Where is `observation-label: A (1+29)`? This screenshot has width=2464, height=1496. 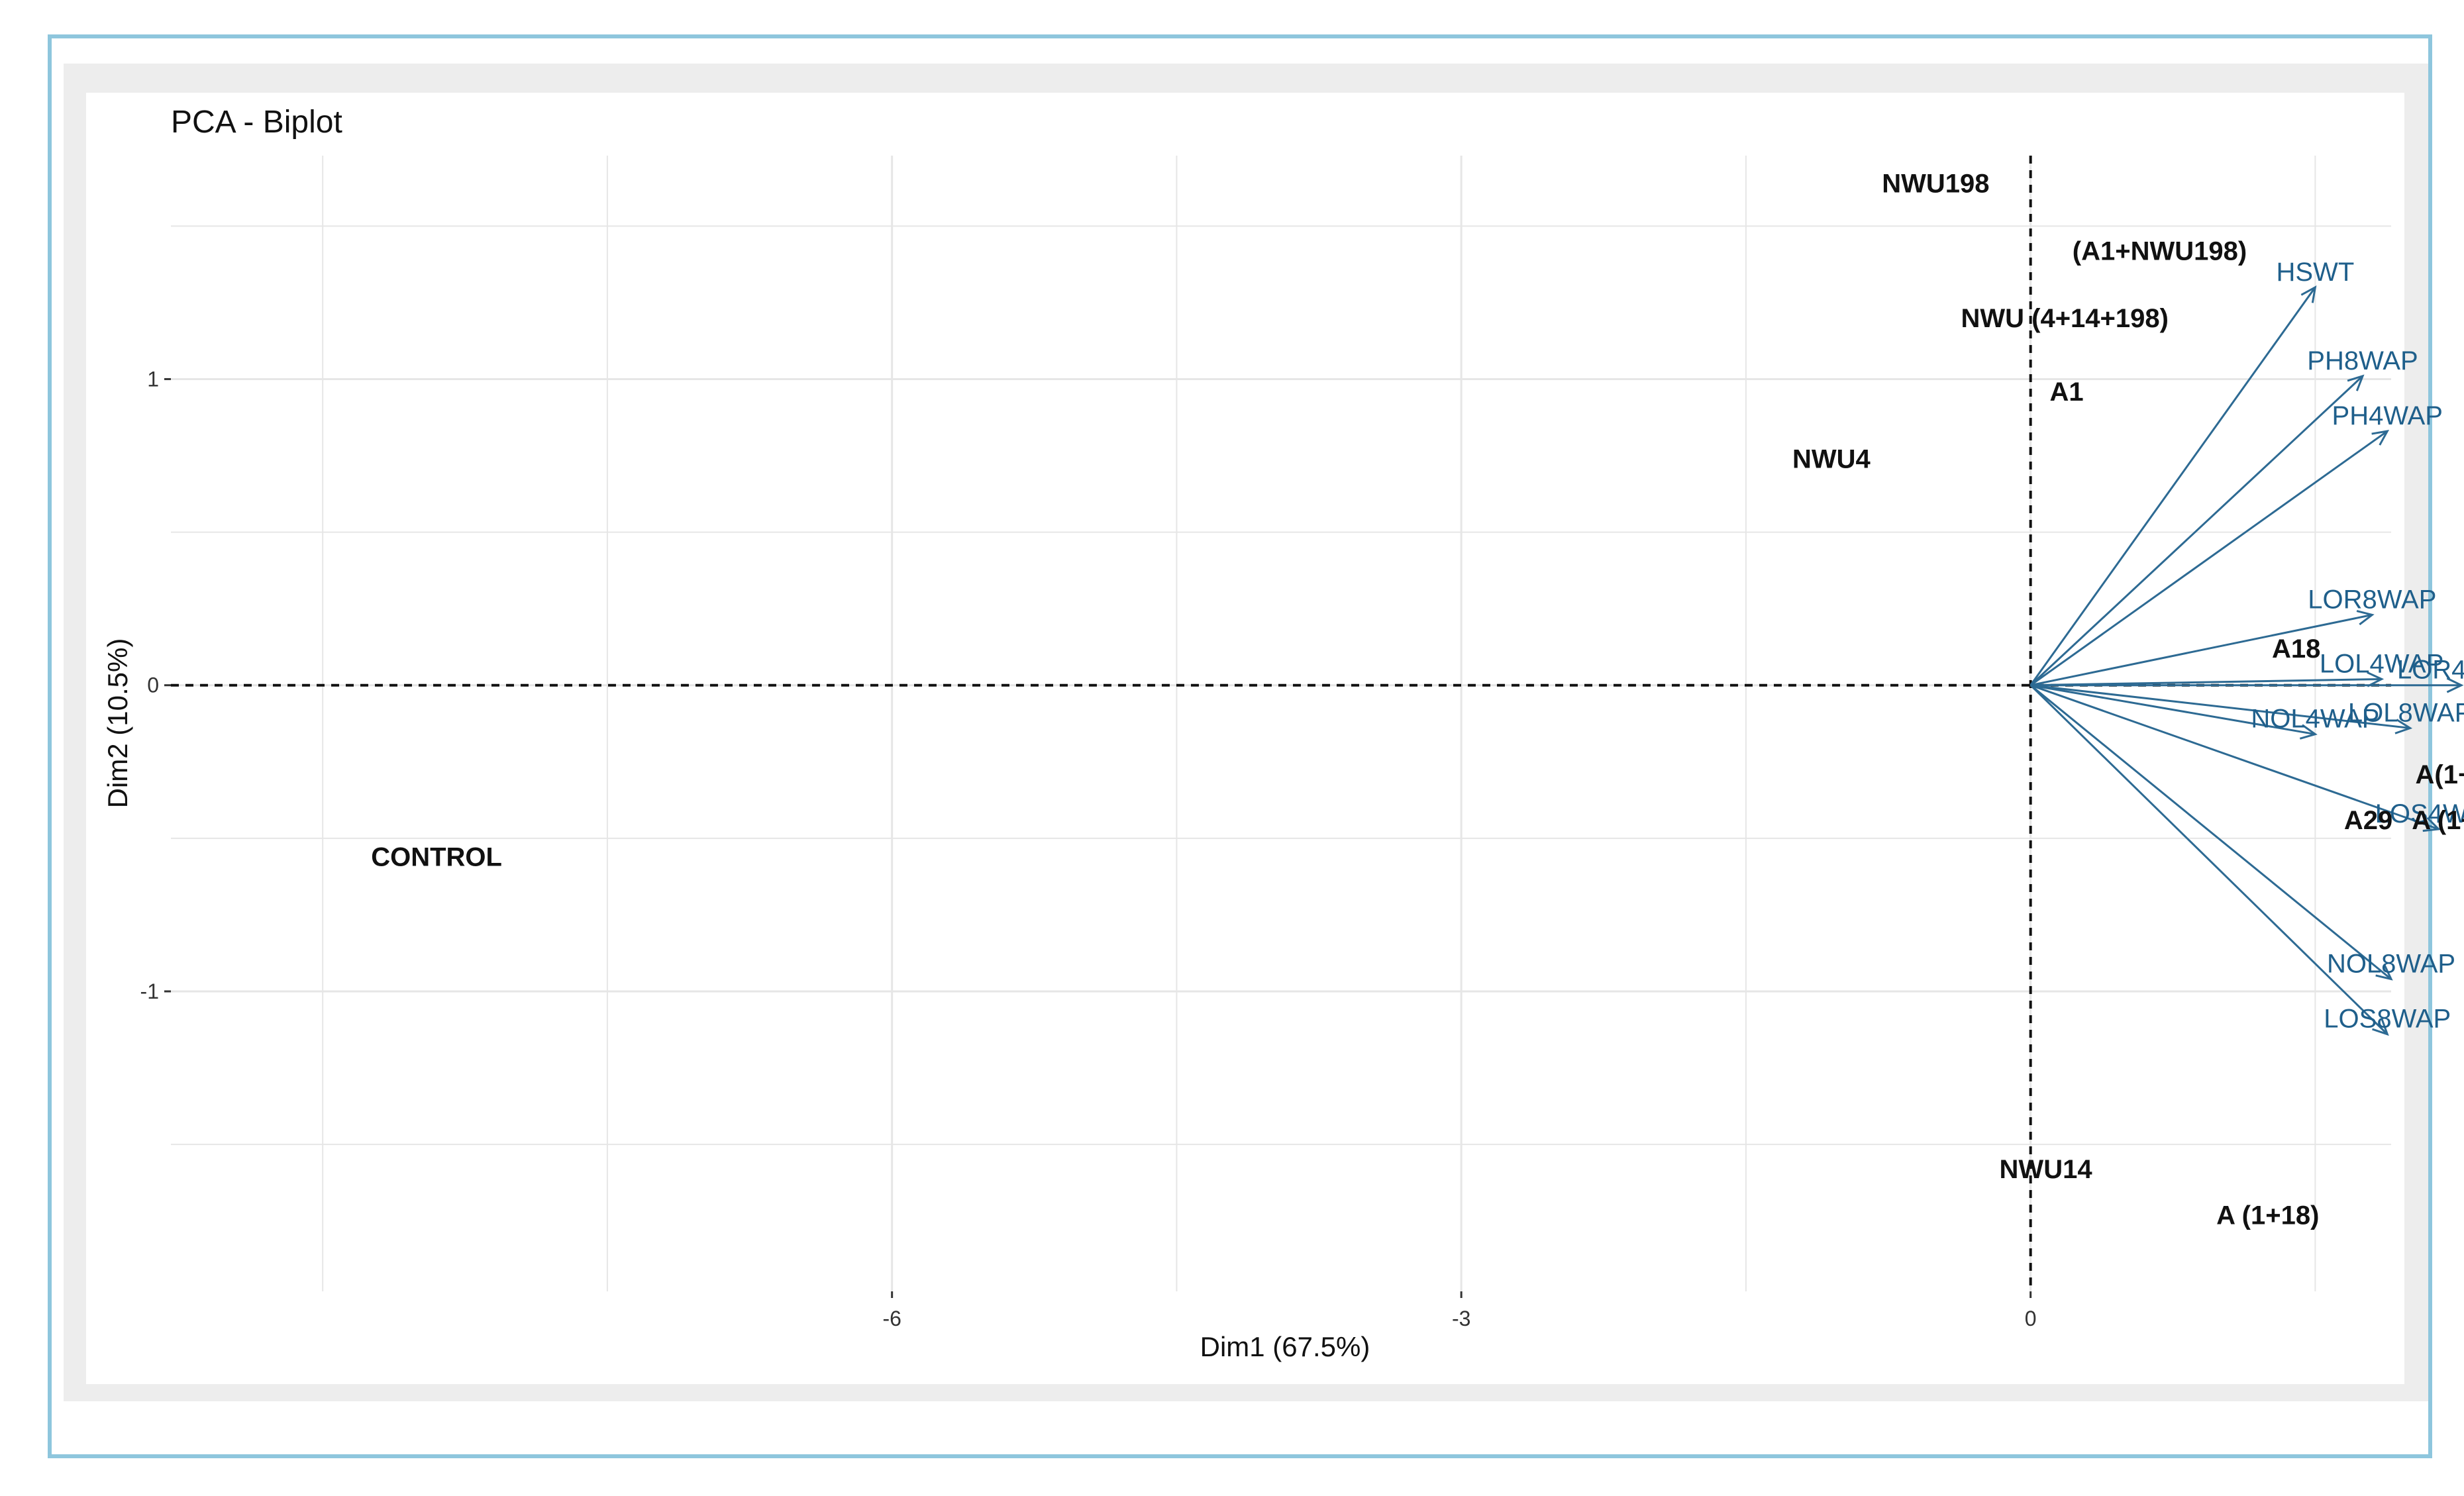
observation-label: A (1+29) is located at coordinates (2438, 820).